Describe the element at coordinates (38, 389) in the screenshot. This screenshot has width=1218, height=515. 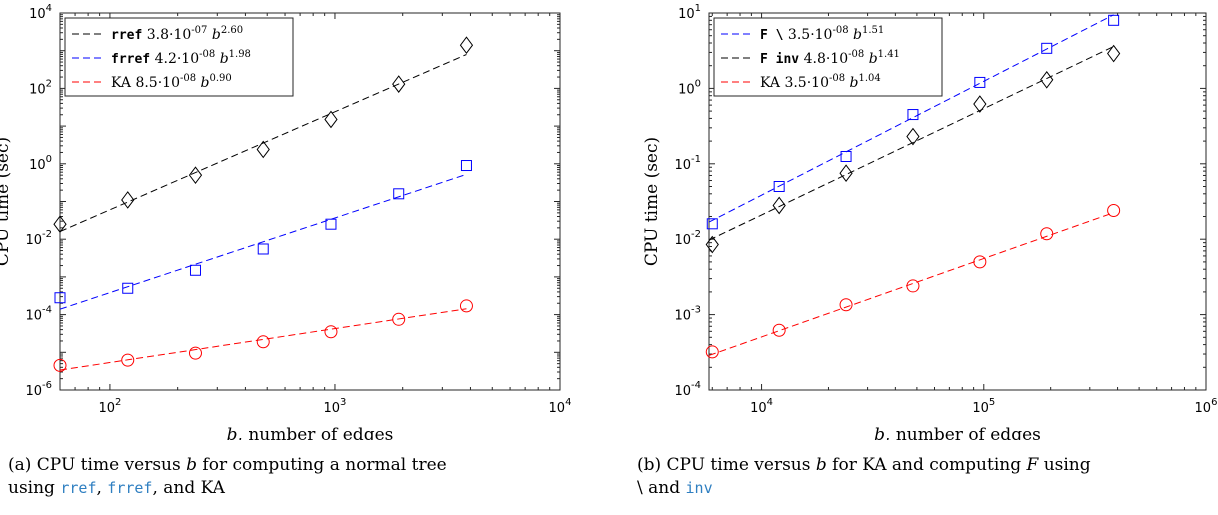
I see `y-tick-label: 10⁻⁶` at that location.